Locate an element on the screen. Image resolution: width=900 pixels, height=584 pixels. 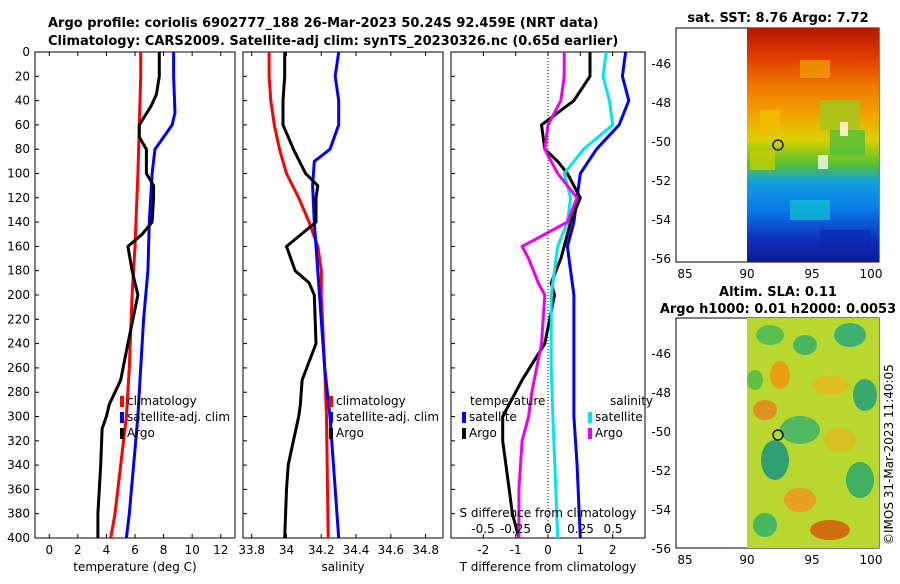
depth-tick-label: 80 is located at coordinates (22, 149).